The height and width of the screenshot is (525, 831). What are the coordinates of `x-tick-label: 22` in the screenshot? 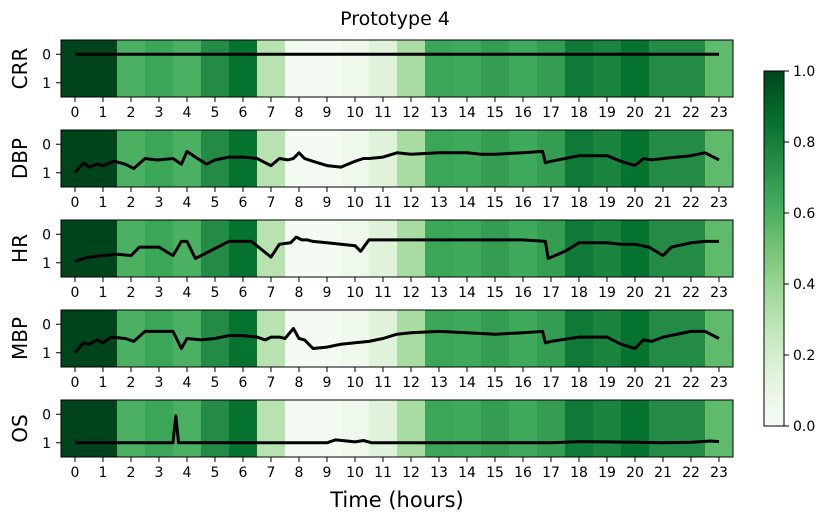 It's located at (691, 113).